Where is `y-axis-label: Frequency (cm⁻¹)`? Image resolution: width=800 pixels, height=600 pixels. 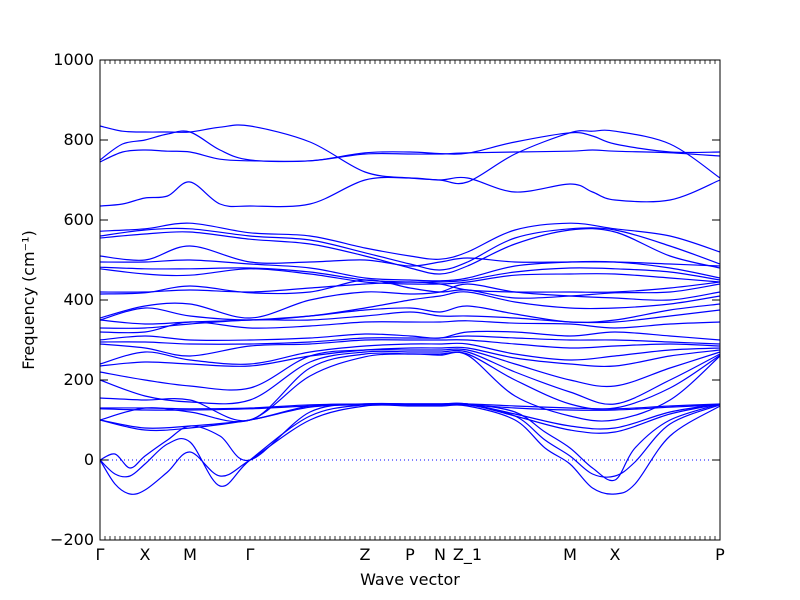 y-axis-label: Frequency (cm⁻¹) is located at coordinates (28, 299).